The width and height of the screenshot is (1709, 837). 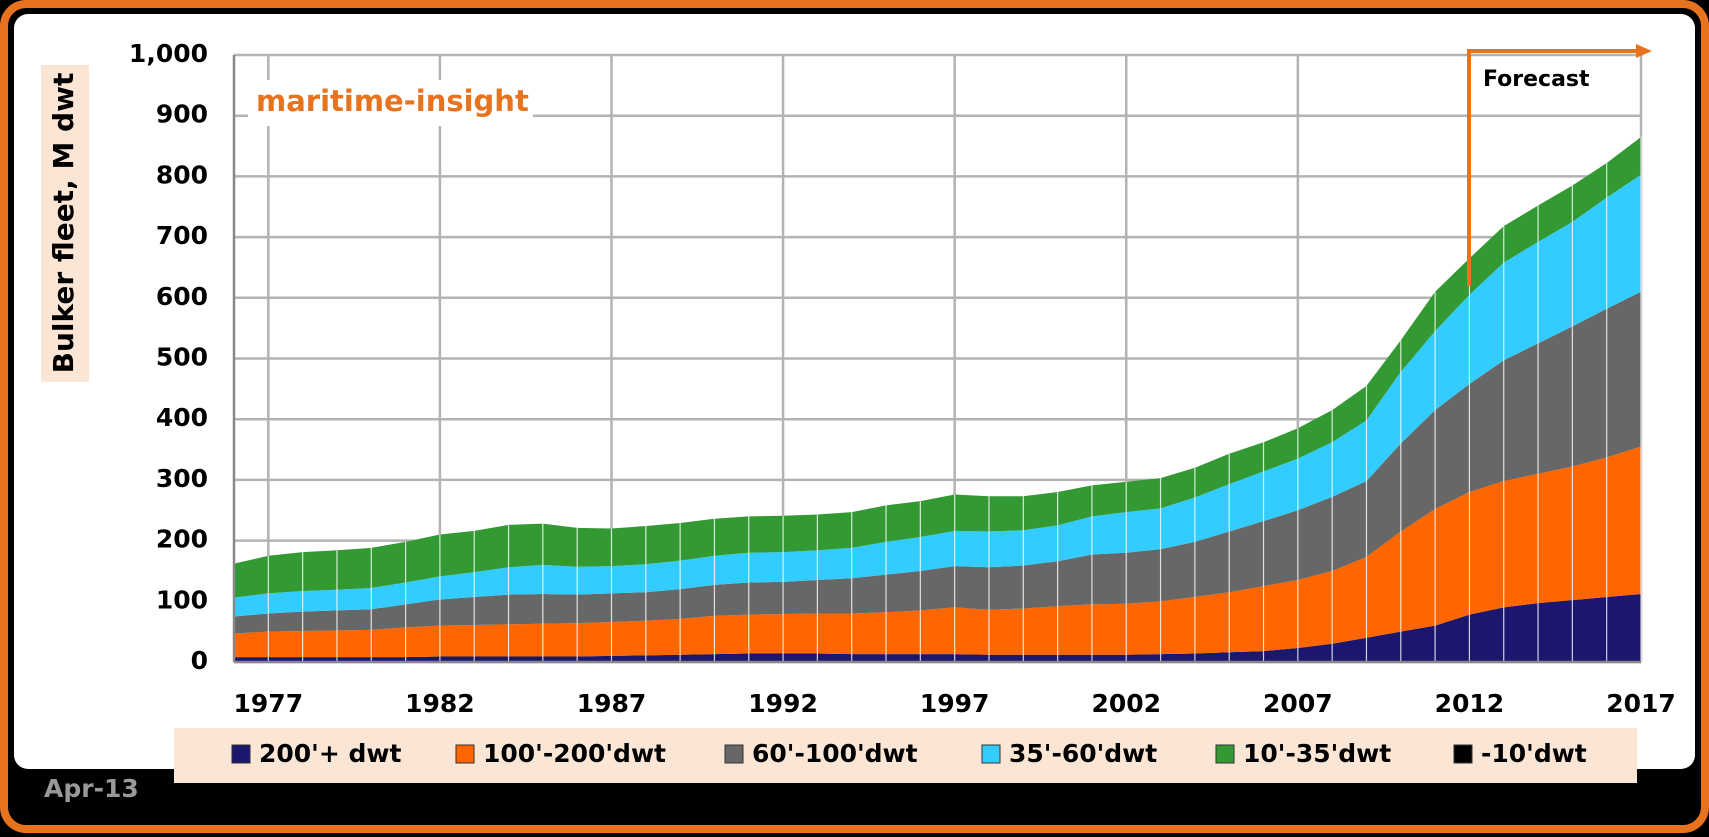 What do you see at coordinates (182, 599) in the screenshot?
I see `y-tick-label: 100` at bounding box center [182, 599].